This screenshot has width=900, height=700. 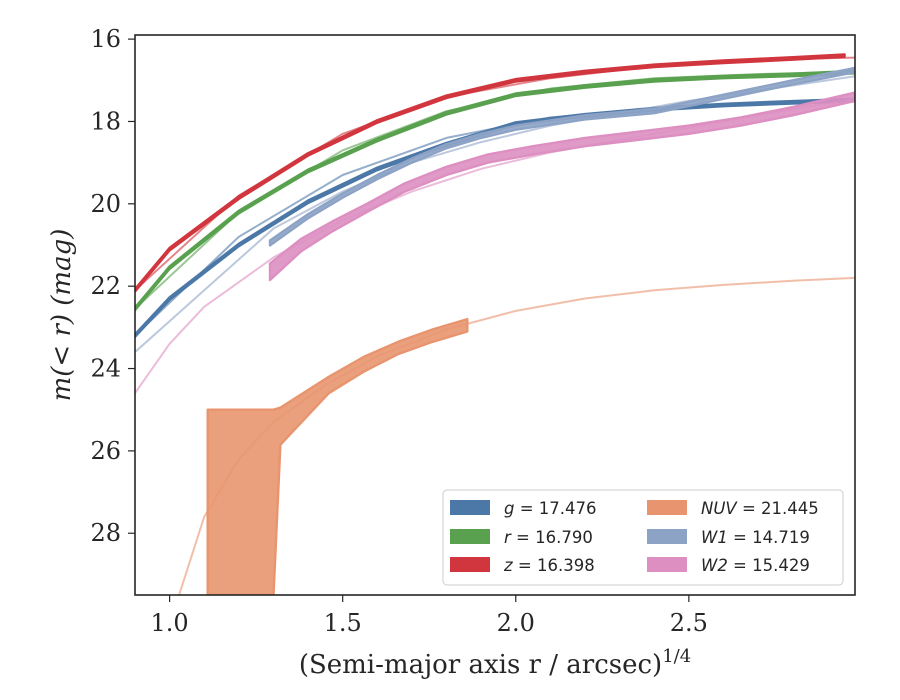 I want to click on y-tick-label: 22, so click(x=105, y=286).